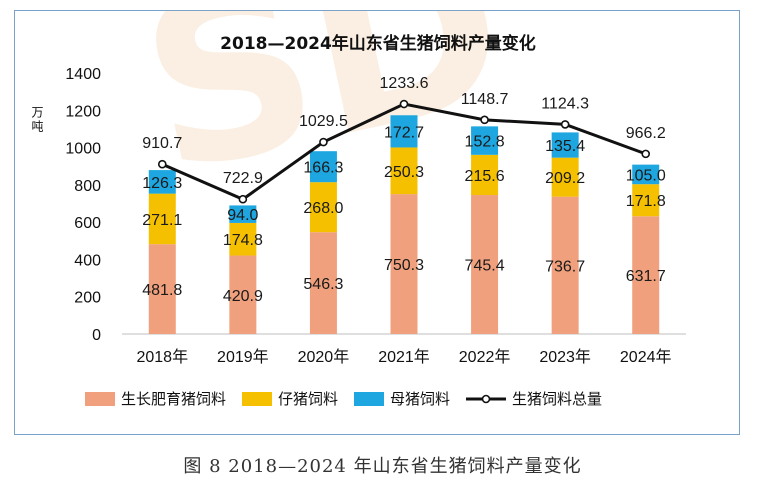 This screenshot has width=765, height=504. What do you see at coordinates (404, 83) in the screenshot?
I see `total-value-label: 1233.6` at bounding box center [404, 83].